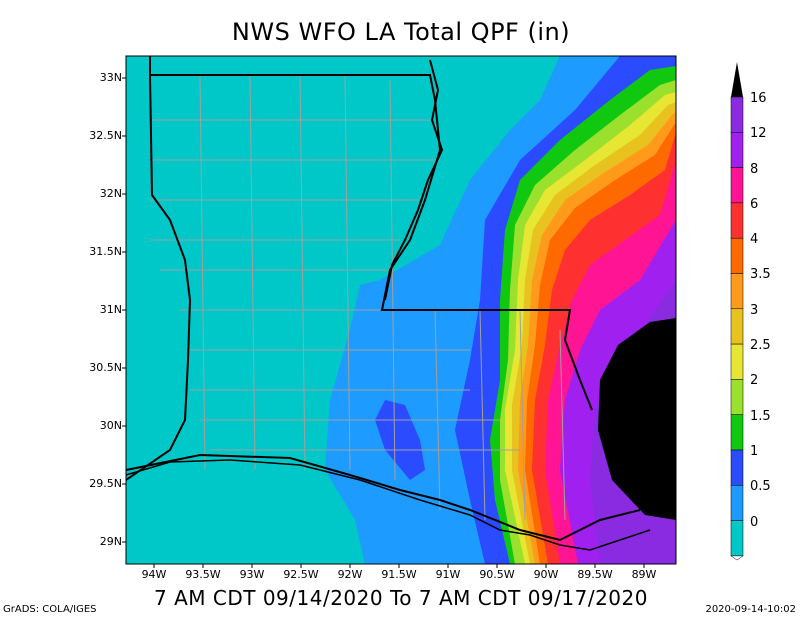  I want to click on lon-label: 91.5W, so click(399, 574).